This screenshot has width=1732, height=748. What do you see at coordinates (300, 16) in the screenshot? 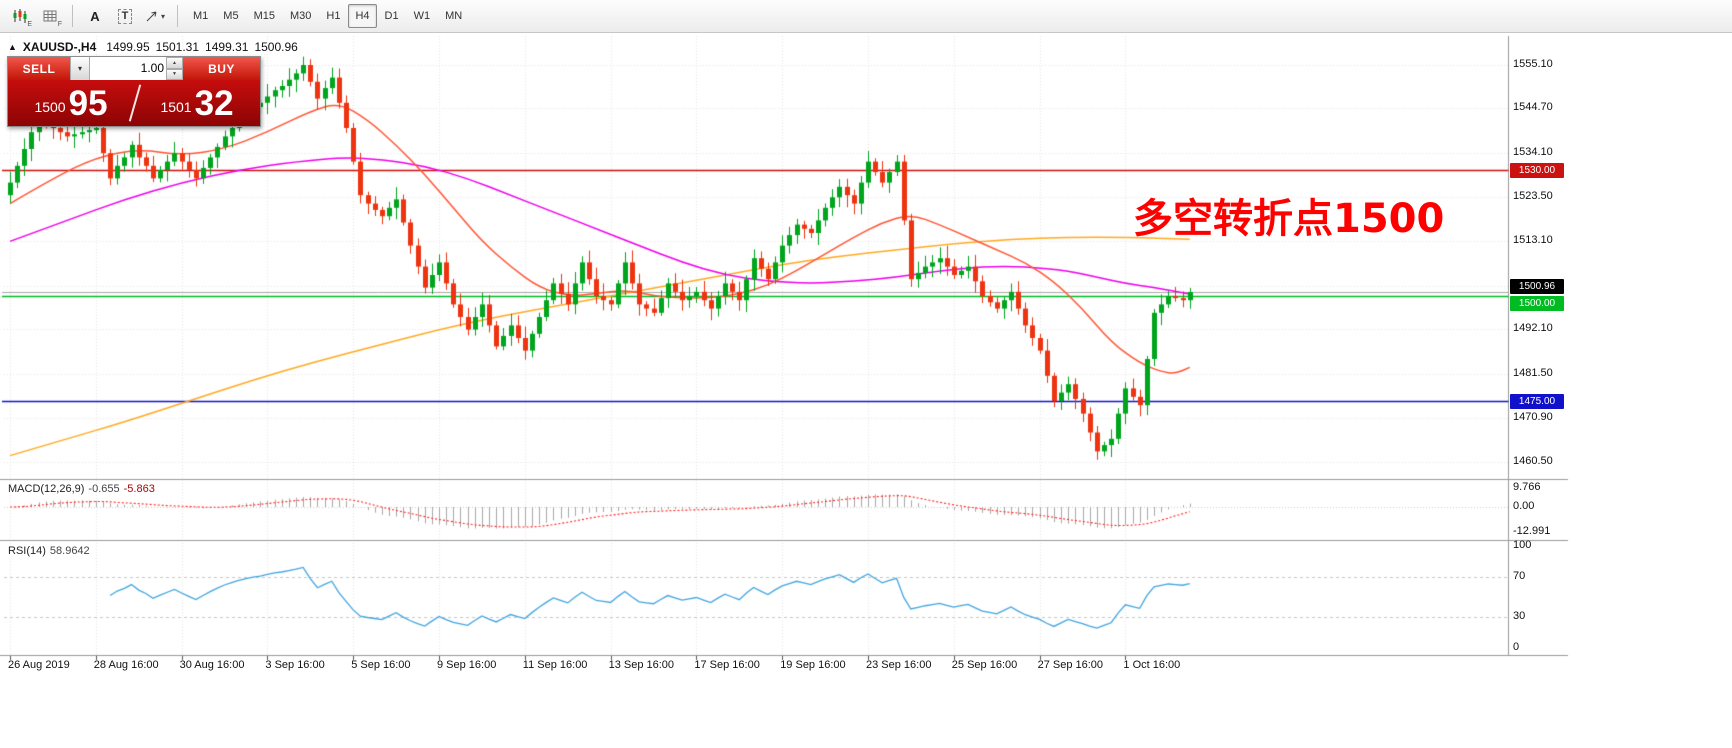
I see `timeframe-button-m30: M30` at bounding box center [300, 16].